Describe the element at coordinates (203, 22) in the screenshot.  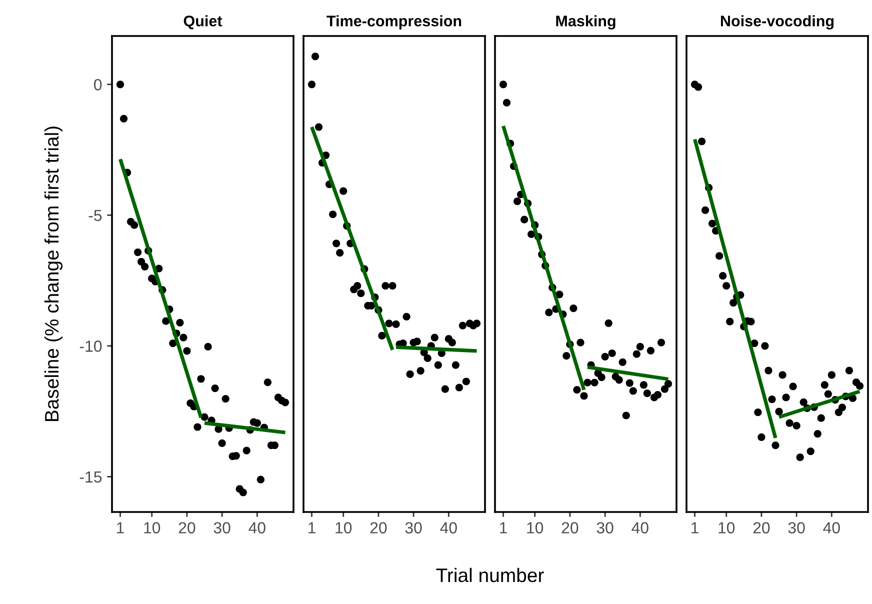
I see `chart-title: Quiet` at that location.